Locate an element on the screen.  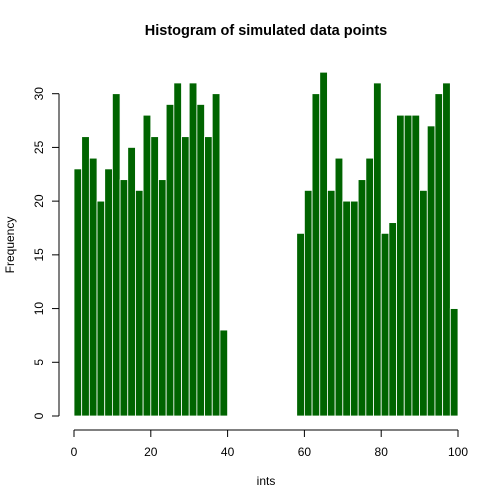
y-tick-label: 10 is located at coordinates (39, 309).